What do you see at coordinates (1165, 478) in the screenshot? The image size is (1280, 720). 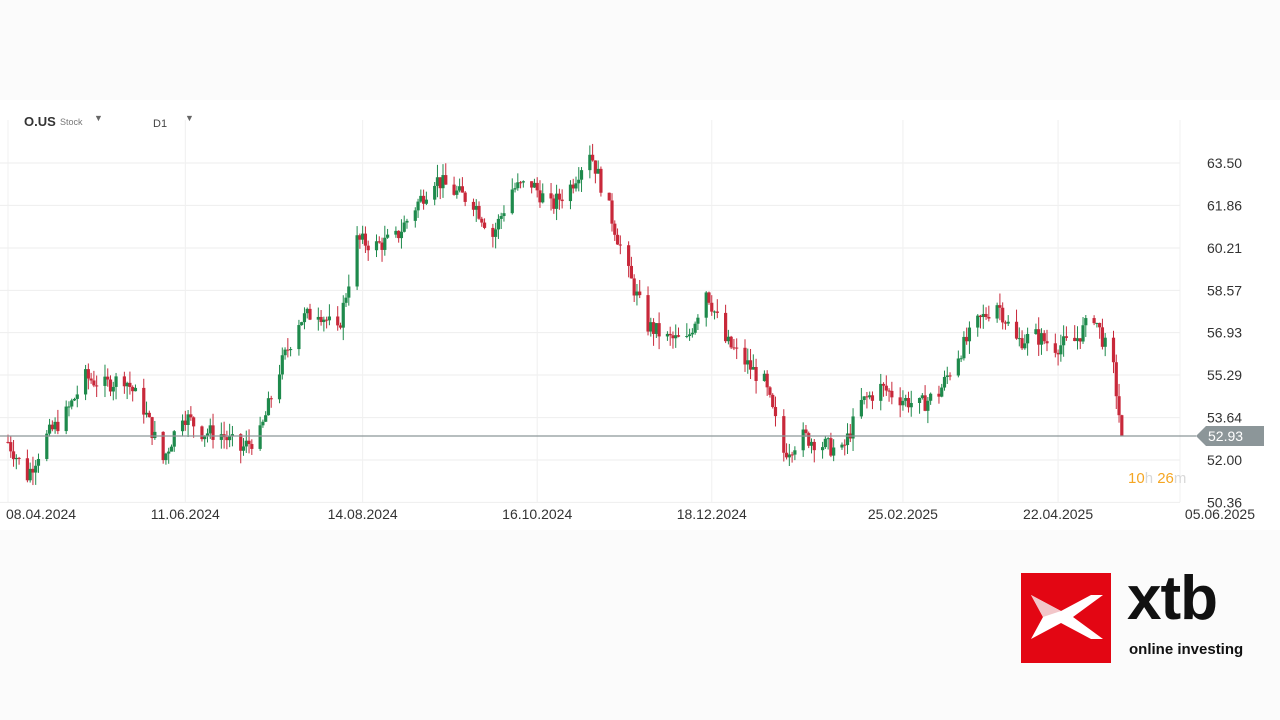 I see `countdown-minutes: 26` at bounding box center [1165, 478].